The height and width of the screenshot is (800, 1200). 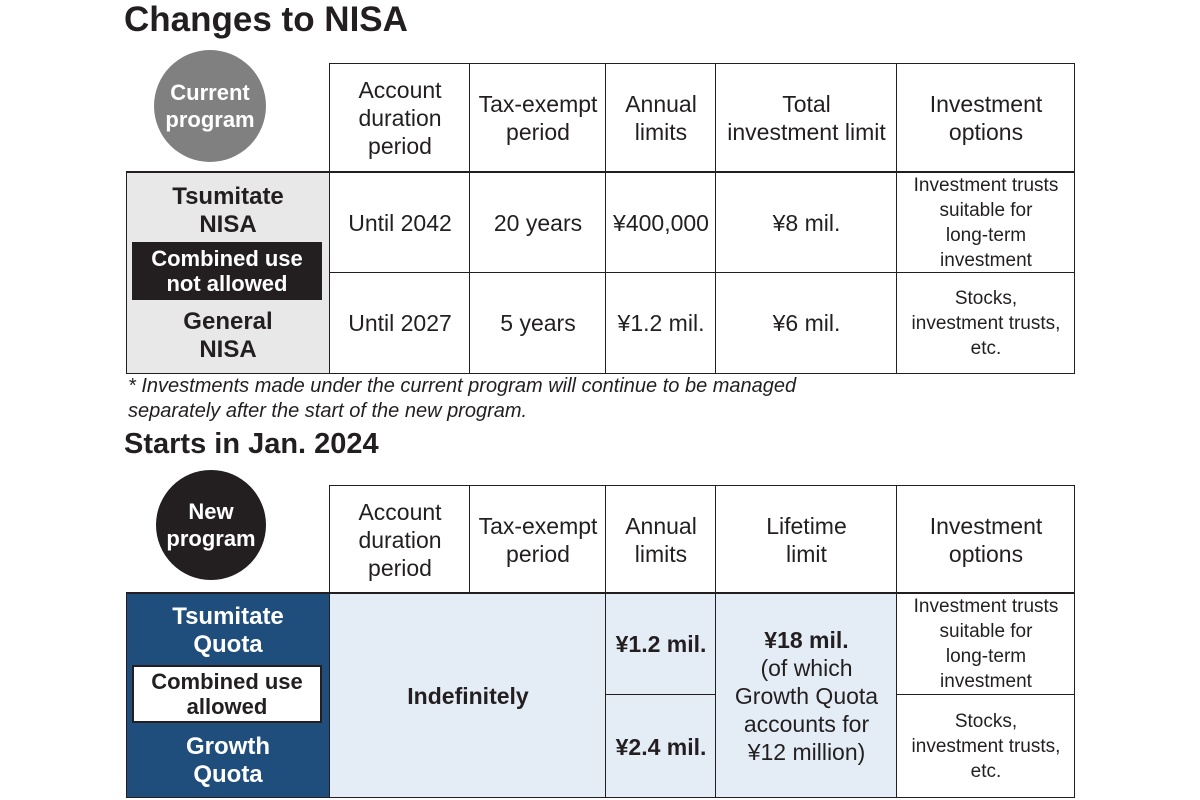 I want to click on current-header-total: Total investment limit, so click(x=806, y=118).